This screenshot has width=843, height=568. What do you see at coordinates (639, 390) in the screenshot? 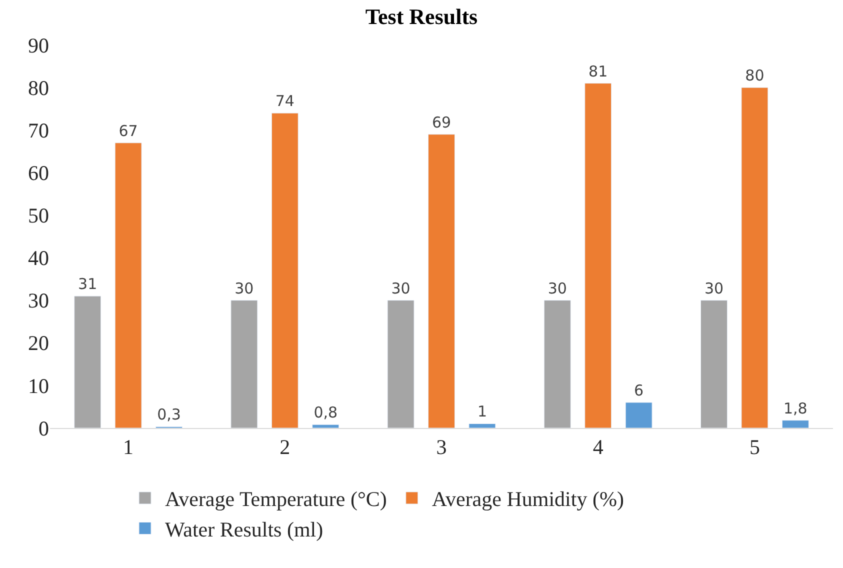
I see `data-label: 6` at bounding box center [639, 390].